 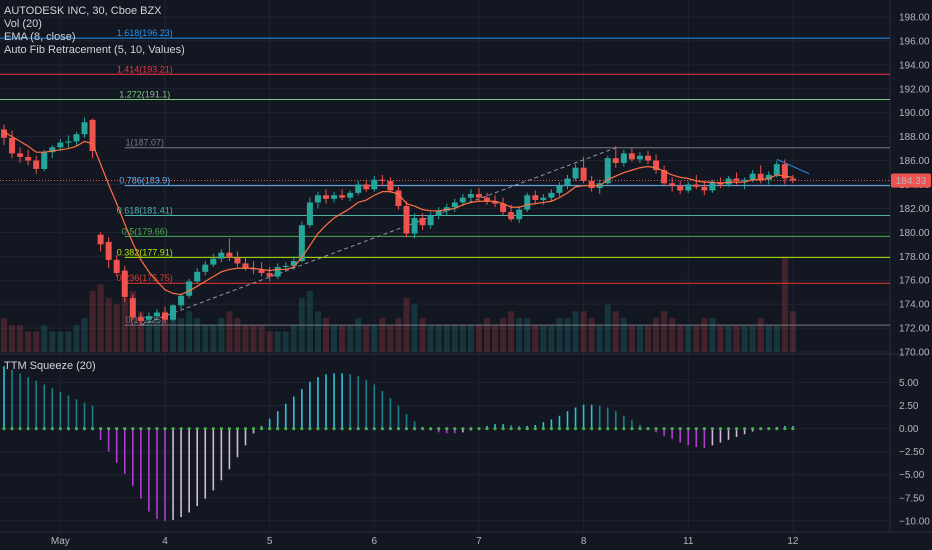 What do you see at coordinates (40, 37) in the screenshot?
I see `legend-ema: EMA (8, close)` at bounding box center [40, 37].